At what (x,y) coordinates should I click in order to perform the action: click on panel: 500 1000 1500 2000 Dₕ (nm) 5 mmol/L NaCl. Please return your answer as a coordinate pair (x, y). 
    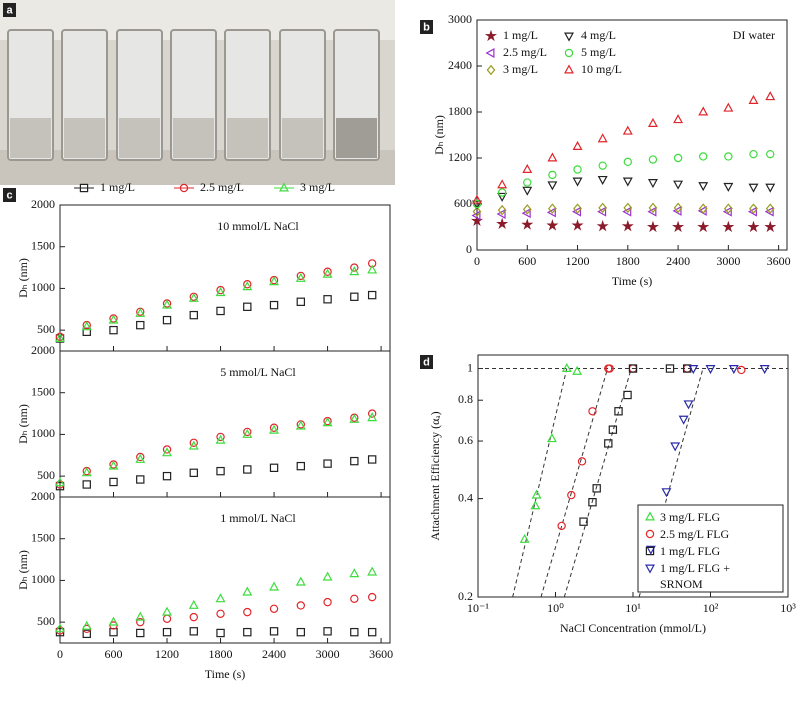
    Looking at the image, I should click on (203, 420).